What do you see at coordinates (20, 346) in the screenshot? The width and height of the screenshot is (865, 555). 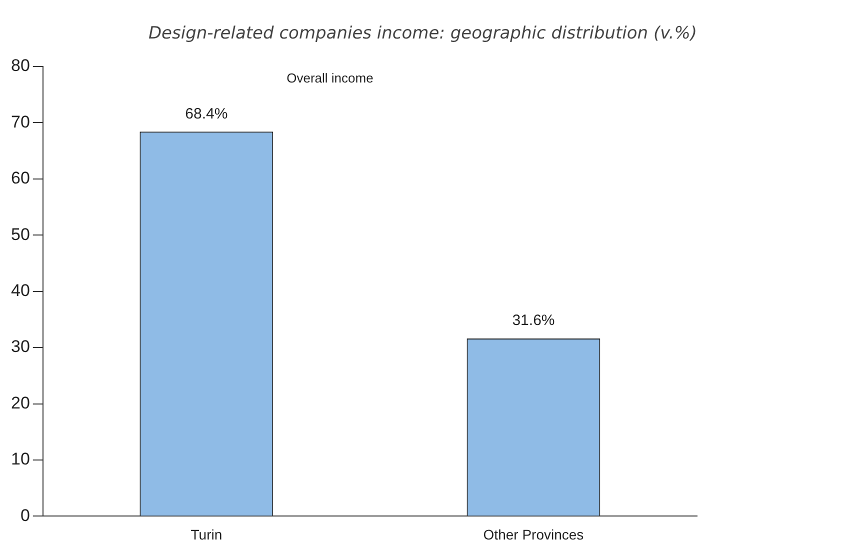 I see `y-tick-label: 30` at bounding box center [20, 346].